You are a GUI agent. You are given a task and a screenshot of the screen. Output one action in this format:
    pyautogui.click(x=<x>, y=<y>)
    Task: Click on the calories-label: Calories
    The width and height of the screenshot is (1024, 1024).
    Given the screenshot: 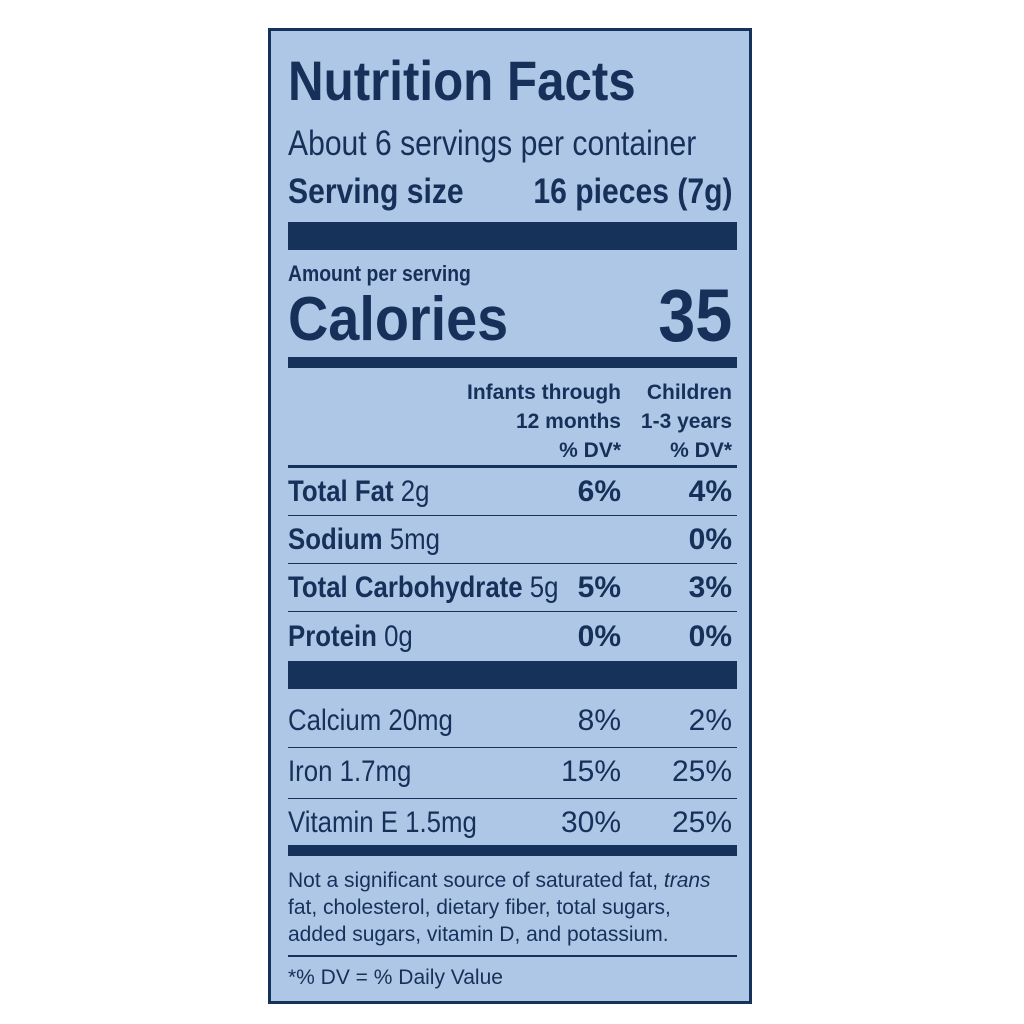 What is the action you would take?
    pyautogui.click(x=398, y=319)
    